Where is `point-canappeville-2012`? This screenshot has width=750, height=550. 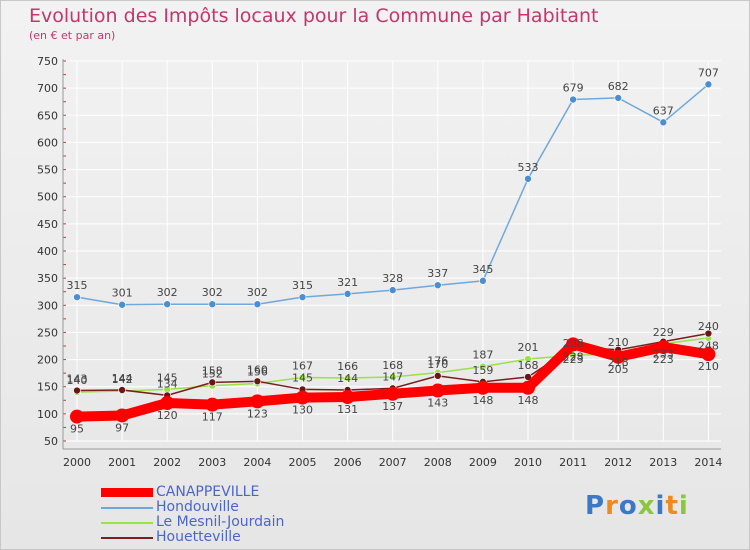
point-canappeville-2012 is located at coordinates (618, 356).